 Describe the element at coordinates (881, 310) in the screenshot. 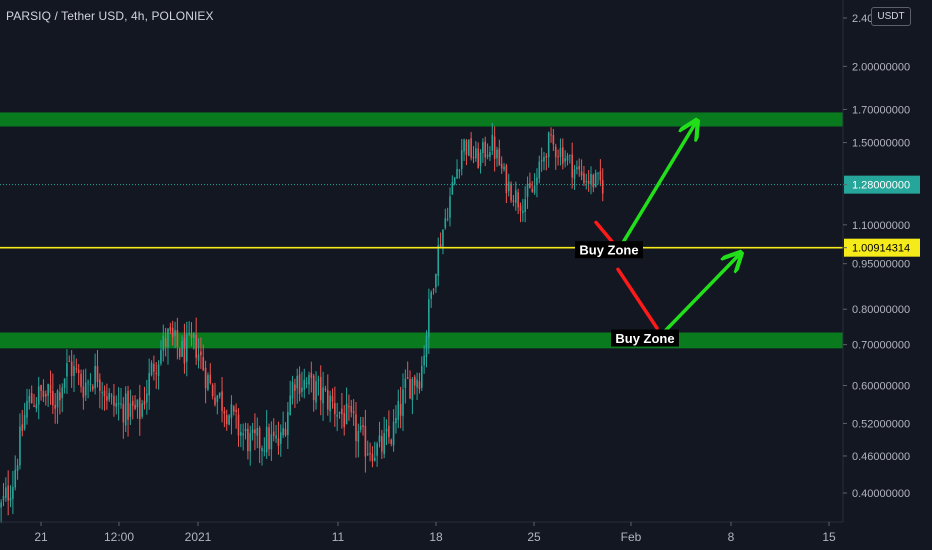

I see `price-tick-label: 0.80000000` at that location.